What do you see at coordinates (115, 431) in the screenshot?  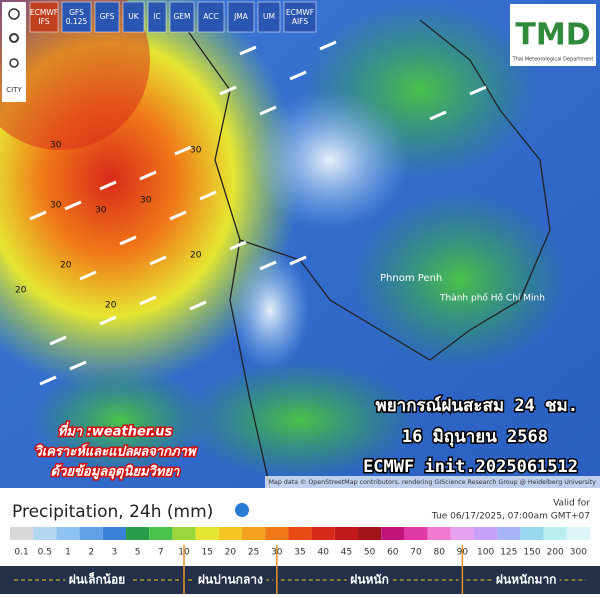 I see `source-line: ที่มา :weather.us` at bounding box center [115, 431].